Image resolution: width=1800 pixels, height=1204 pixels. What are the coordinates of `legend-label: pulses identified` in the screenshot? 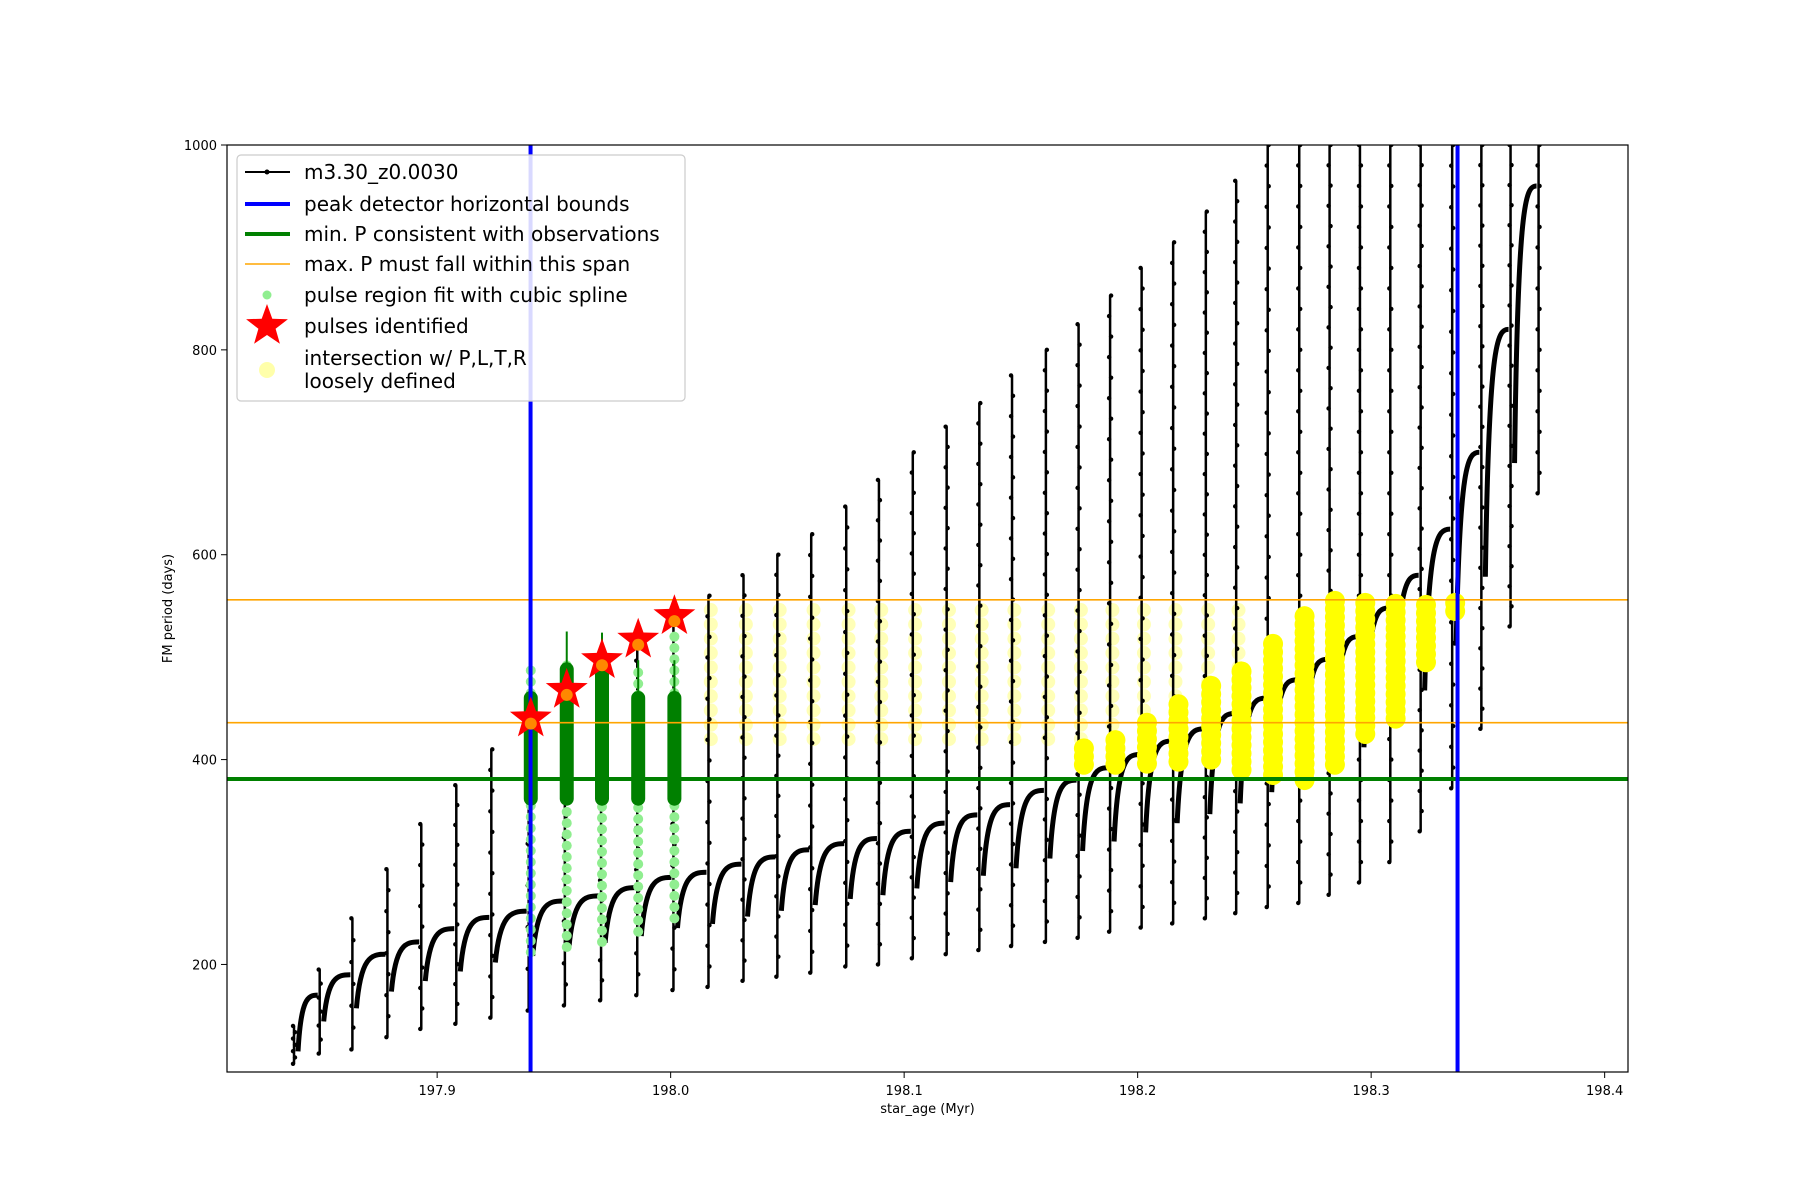 It's located at (386, 326).